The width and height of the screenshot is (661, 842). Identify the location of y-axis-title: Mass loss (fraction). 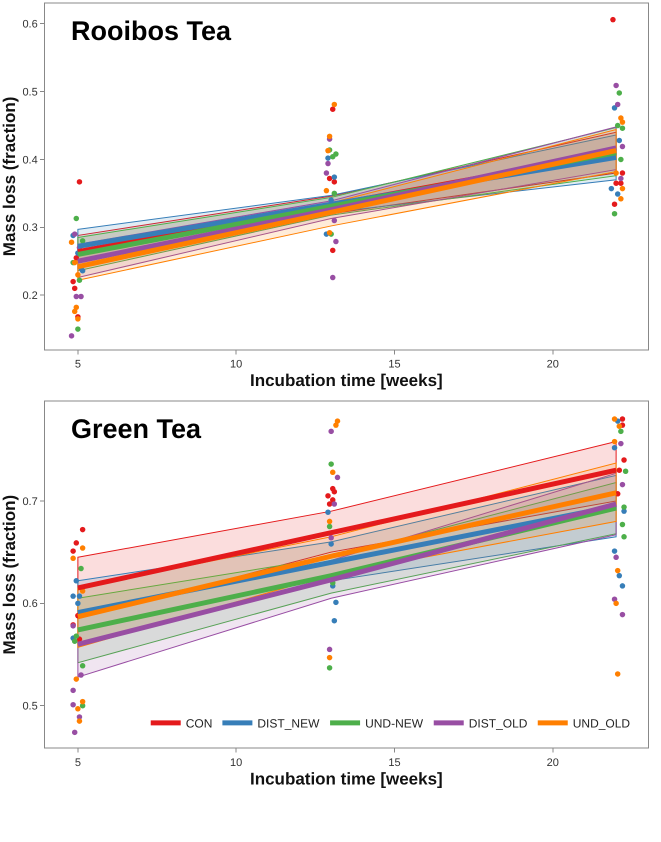
(9, 176).